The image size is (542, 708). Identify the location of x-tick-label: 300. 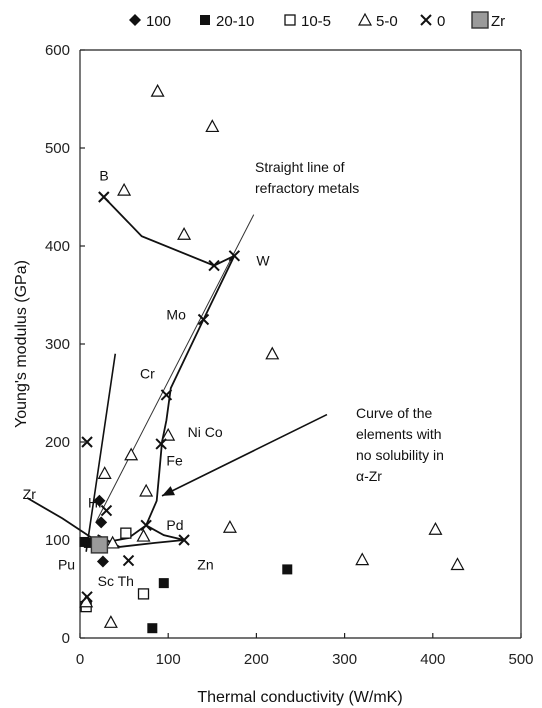
(344, 659).